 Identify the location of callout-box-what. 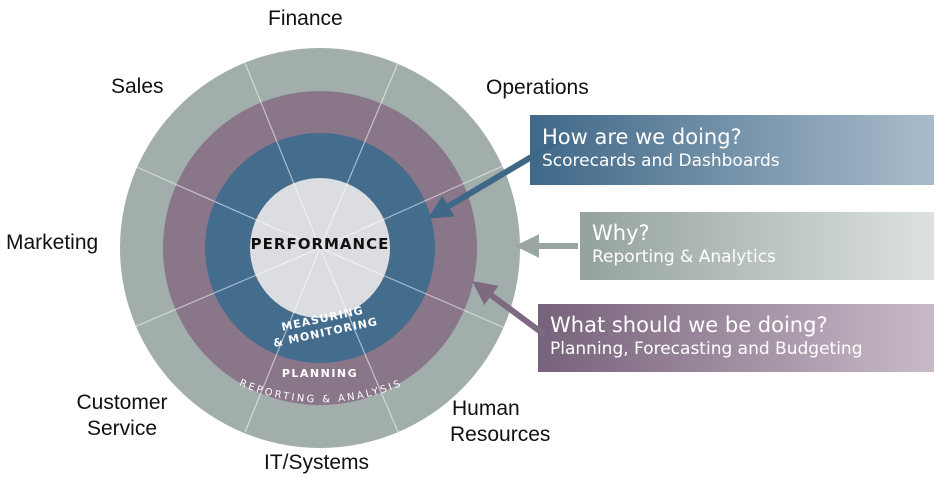
(736, 338).